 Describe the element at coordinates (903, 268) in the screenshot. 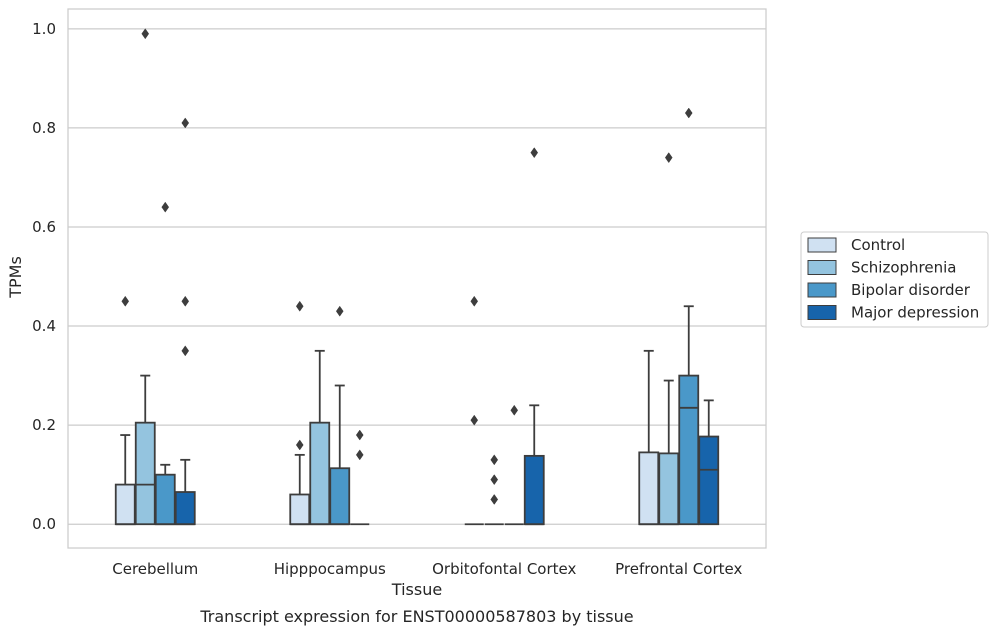

I see `legend-label: Schizophrenia` at that location.